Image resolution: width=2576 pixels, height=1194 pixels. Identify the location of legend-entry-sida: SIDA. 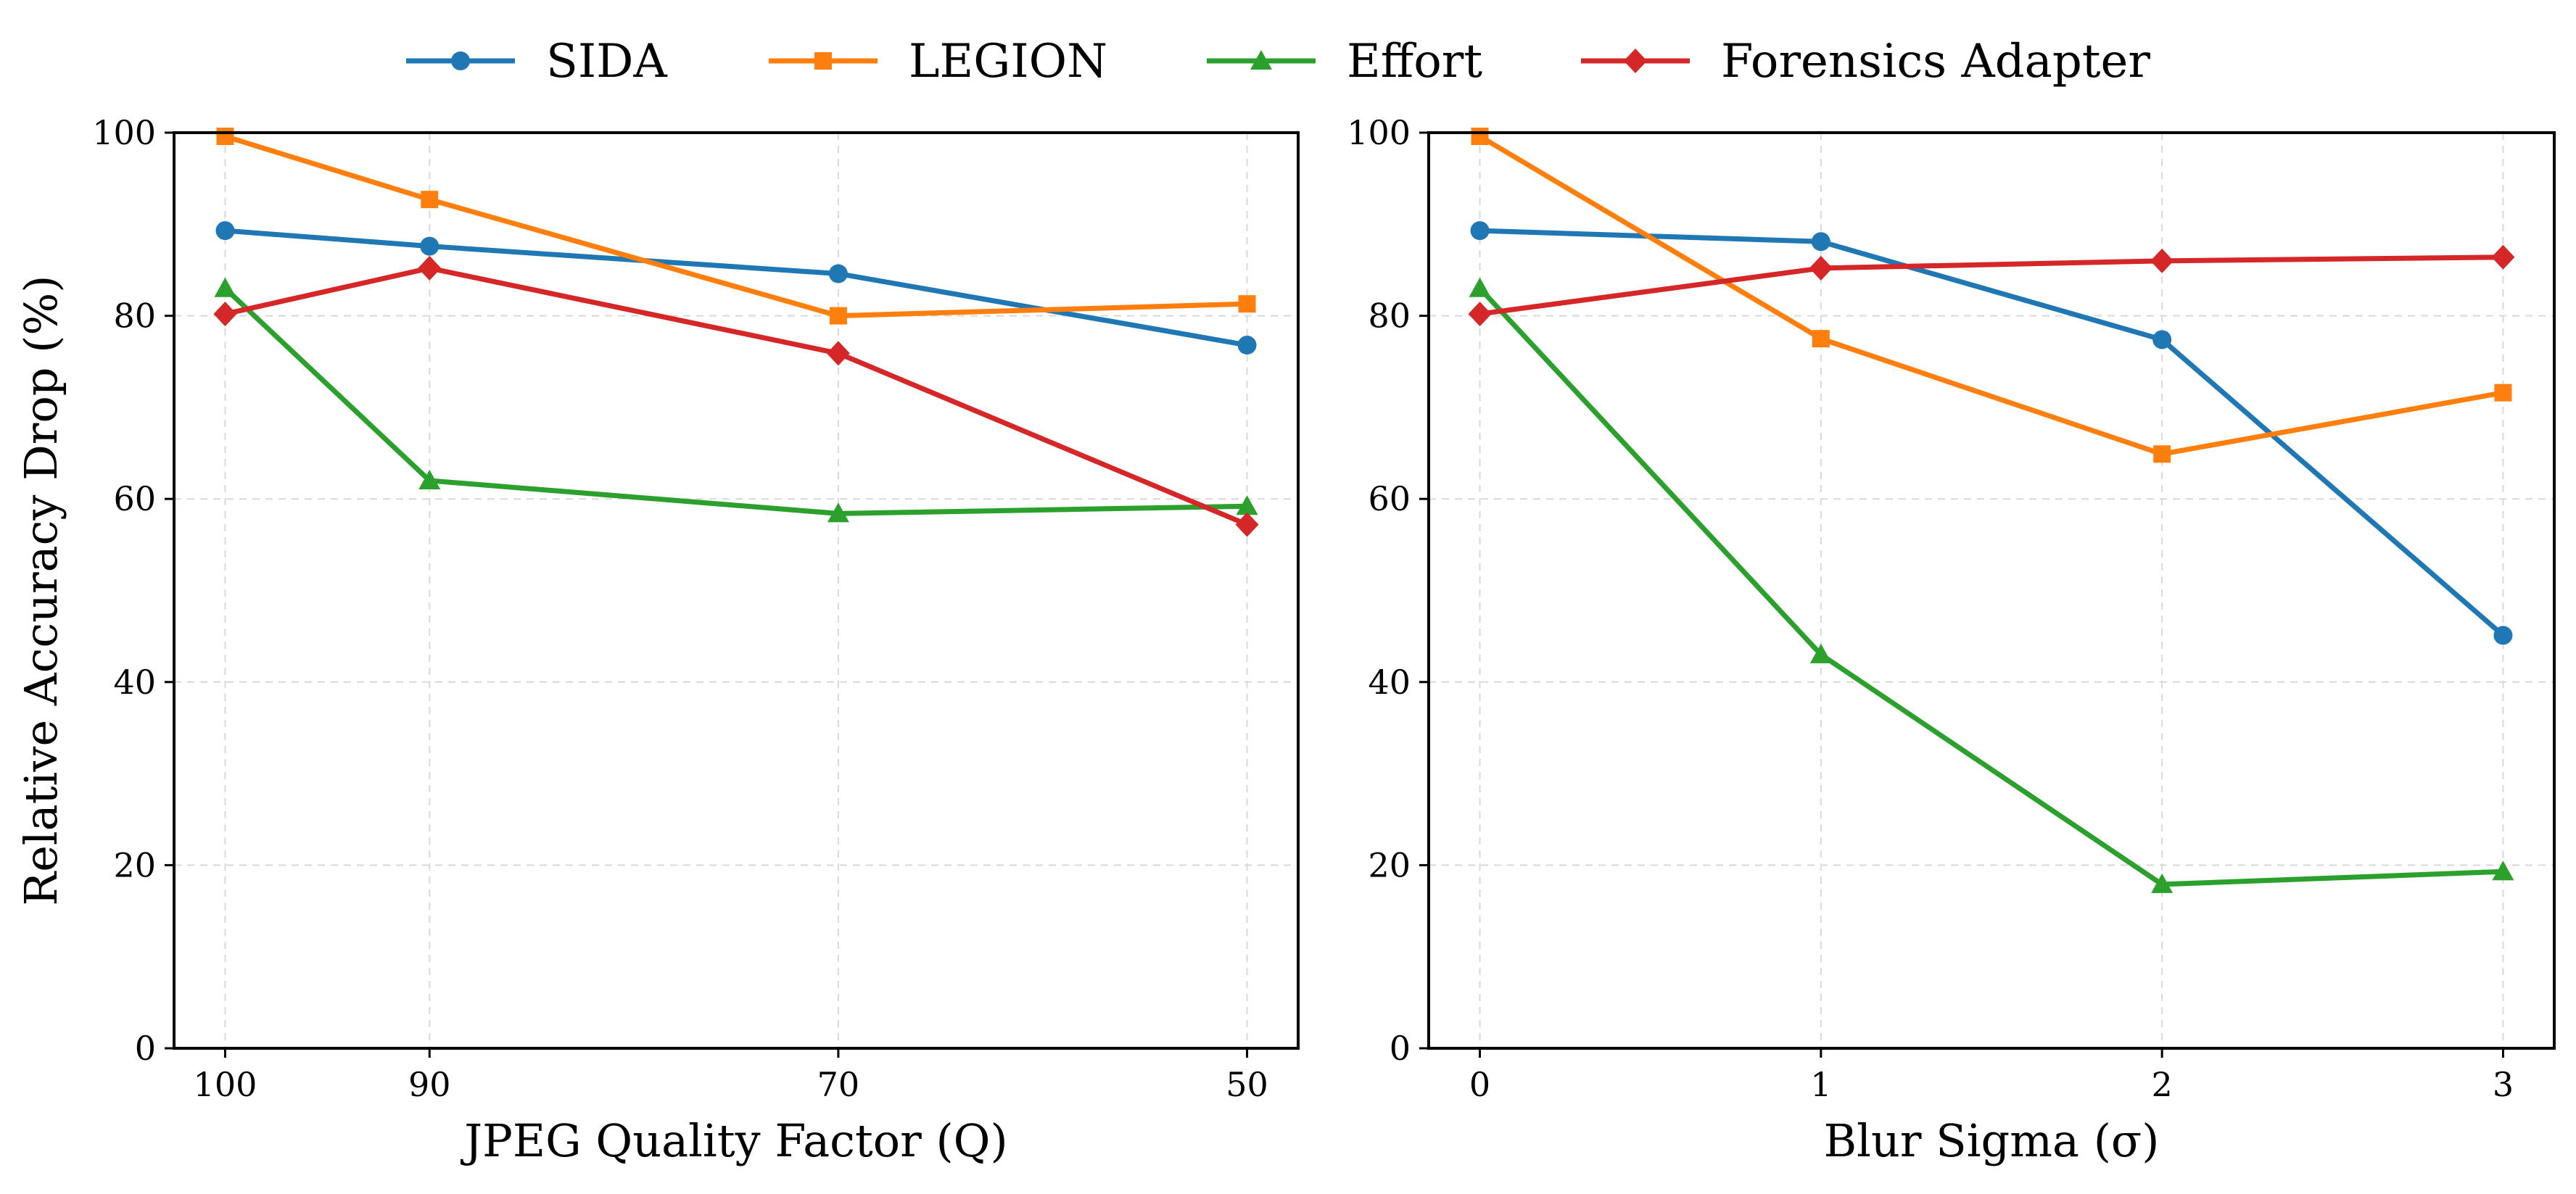
(536, 61).